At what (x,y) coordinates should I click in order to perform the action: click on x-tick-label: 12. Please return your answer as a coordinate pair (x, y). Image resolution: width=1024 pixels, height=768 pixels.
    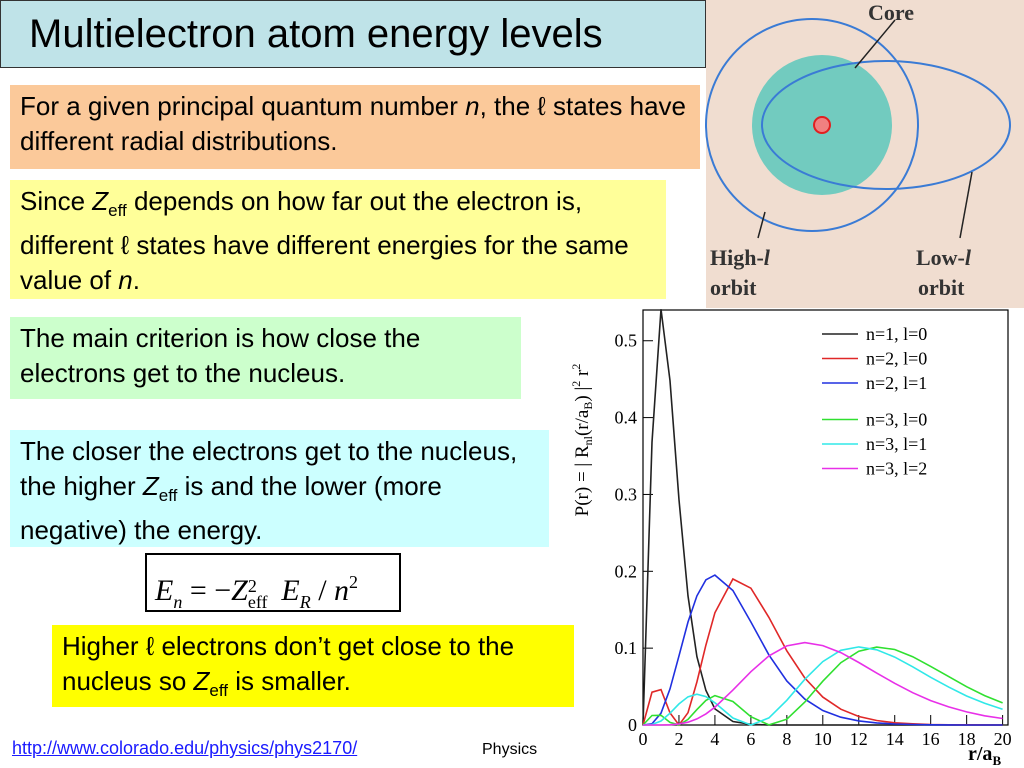
    Looking at the image, I should click on (859, 739).